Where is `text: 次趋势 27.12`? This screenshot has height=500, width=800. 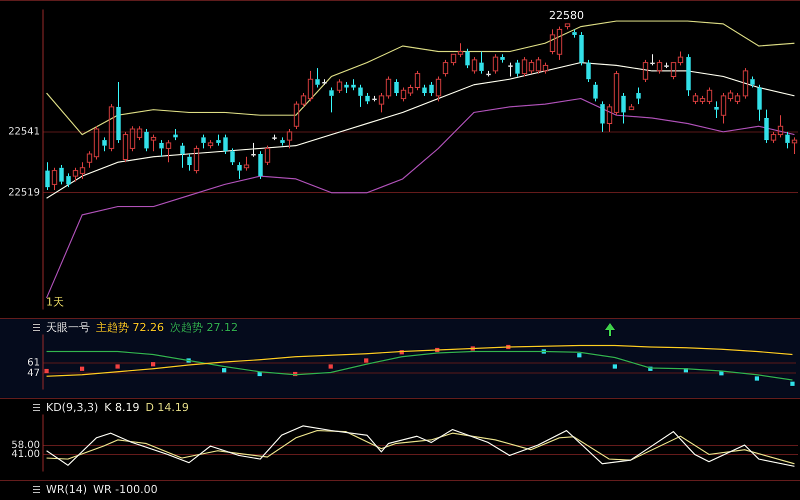
text: 次趋势 27.12 is located at coordinates (204, 327).